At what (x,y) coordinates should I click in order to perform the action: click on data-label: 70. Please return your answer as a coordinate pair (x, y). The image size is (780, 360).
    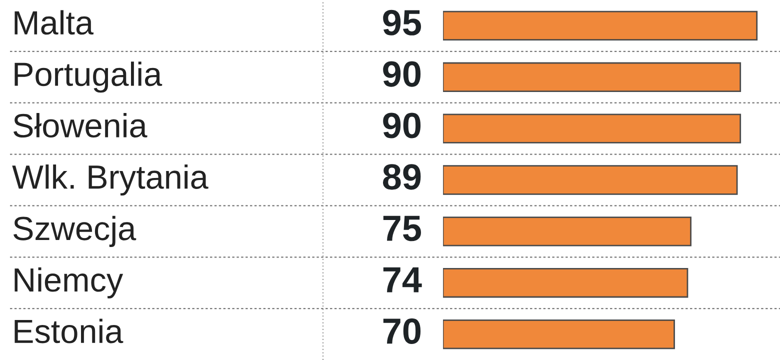
    Looking at the image, I should click on (402, 331).